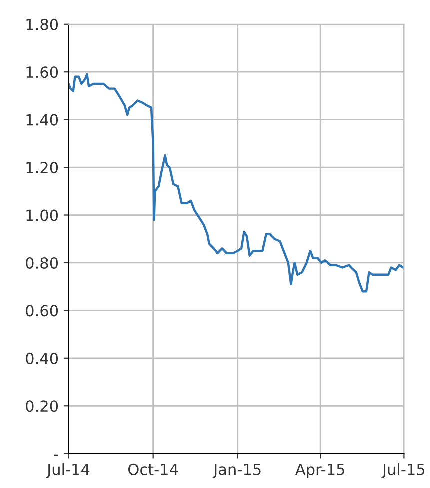 The width and height of the screenshot is (430, 488). I want to click on y-tick-label: 0.60, so click(42, 311).